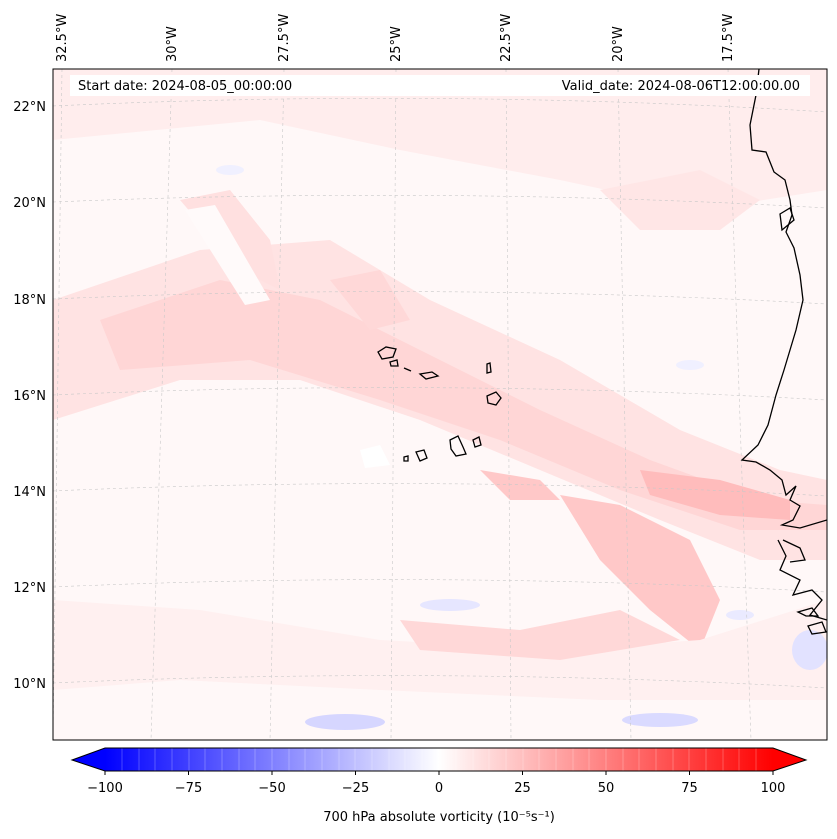 This screenshot has width=837, height=839. I want to click on colorbar-tick-label: 100, so click(773, 788).